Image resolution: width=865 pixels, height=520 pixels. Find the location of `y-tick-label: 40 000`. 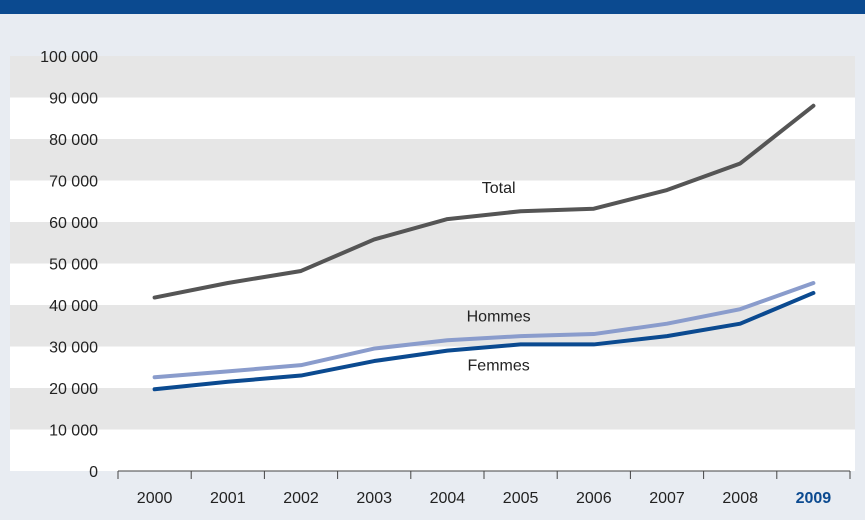

y-tick-label: 40 000 is located at coordinates (73, 306).